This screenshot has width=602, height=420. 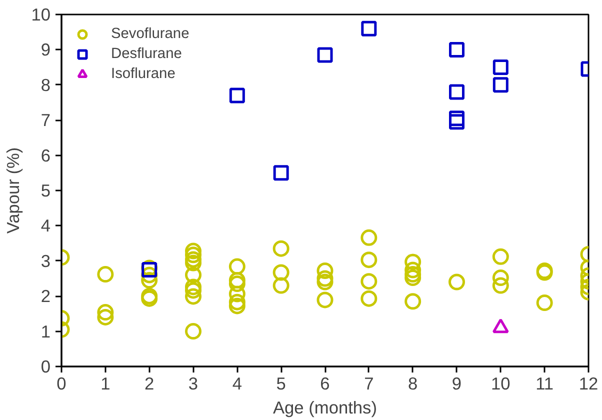 I want to click on x-tick-label: 10, so click(x=500, y=384).